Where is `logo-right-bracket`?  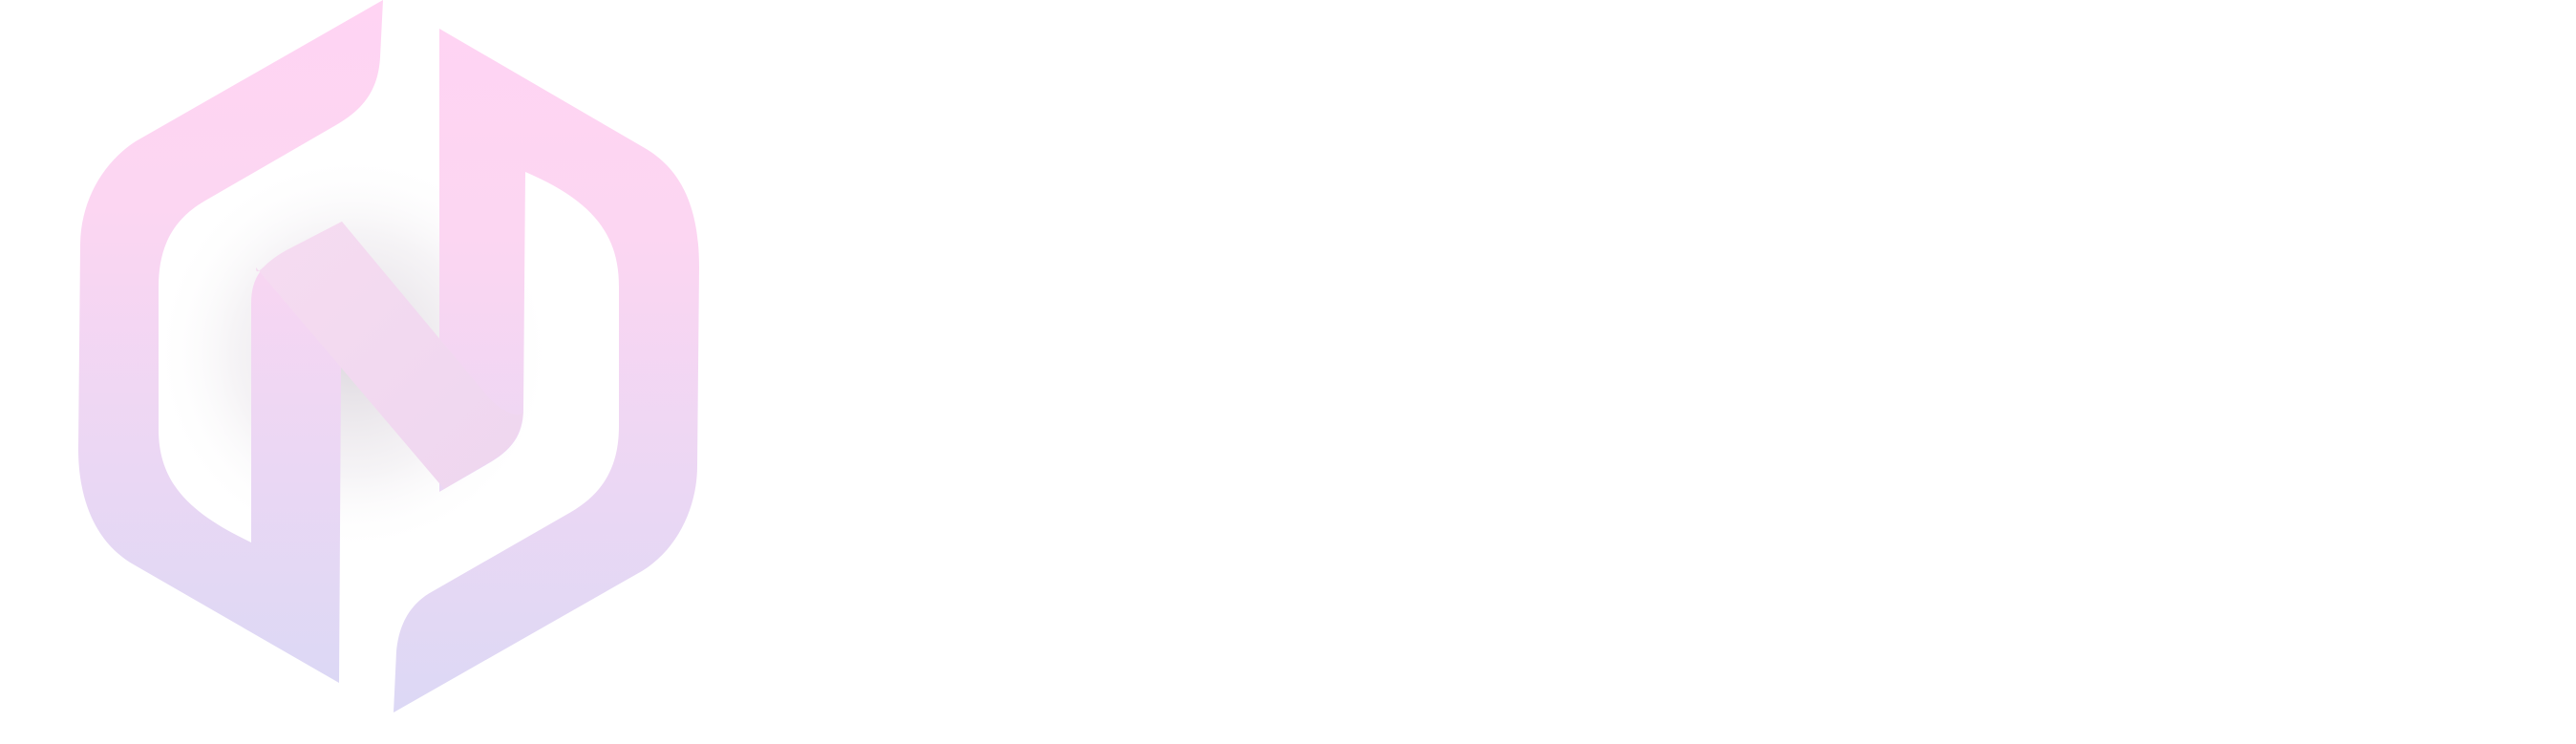
logo-right-bracket is located at coordinates (546, 370).